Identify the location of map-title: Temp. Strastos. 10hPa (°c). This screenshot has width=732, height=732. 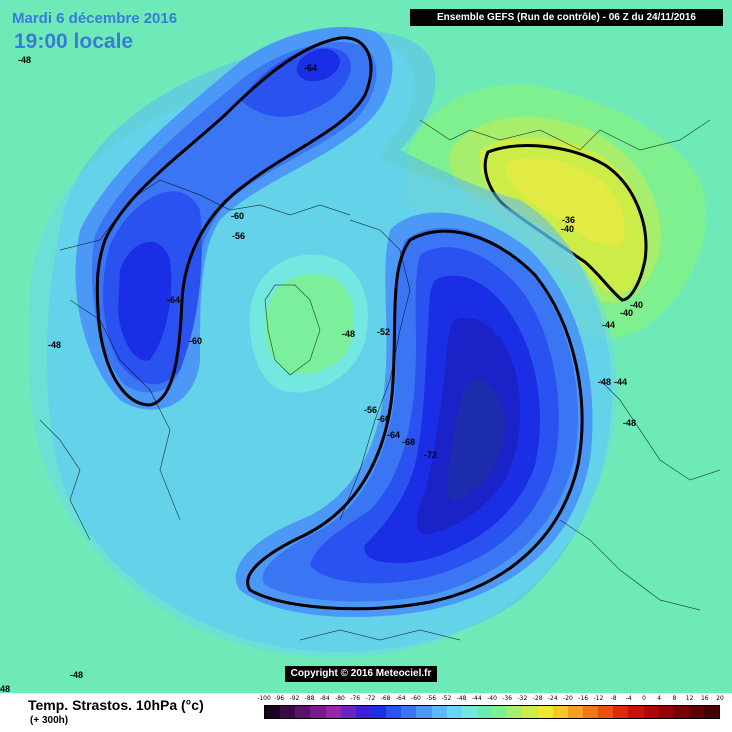
(116, 705).